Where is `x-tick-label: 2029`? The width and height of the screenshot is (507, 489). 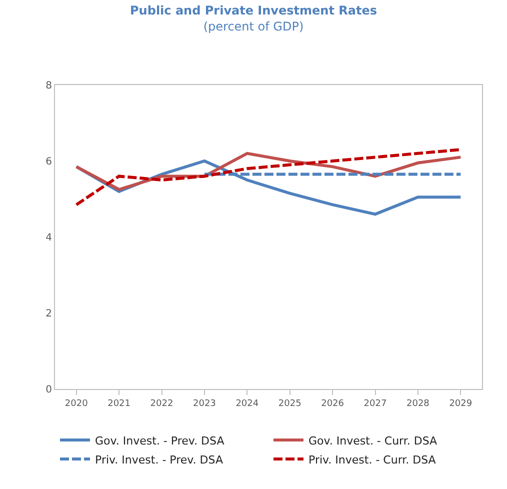
x-tick-label: 2029 is located at coordinates (460, 403).